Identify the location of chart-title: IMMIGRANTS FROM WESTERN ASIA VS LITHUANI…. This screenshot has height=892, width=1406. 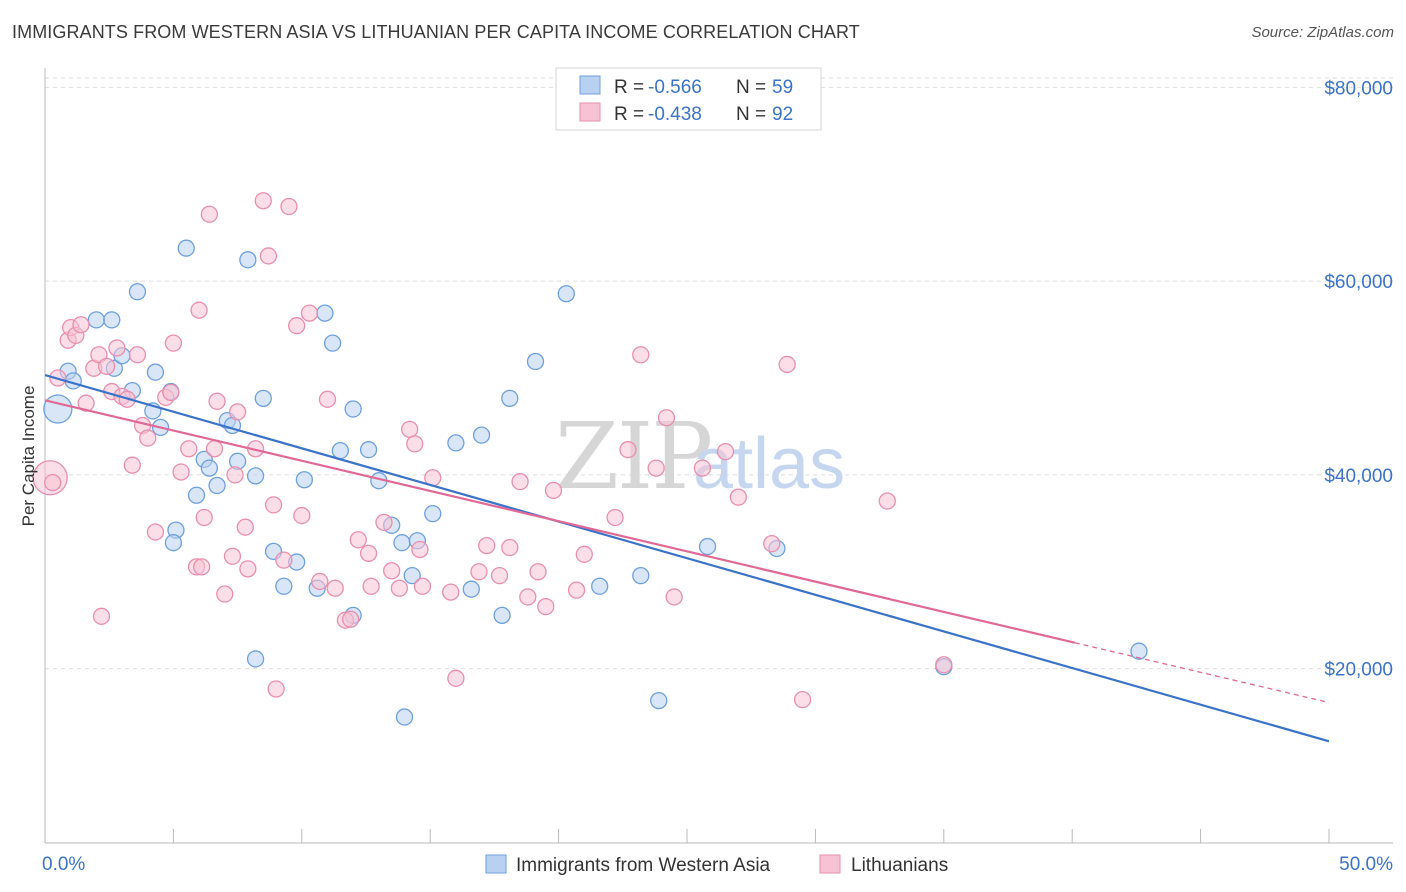
(436, 32).